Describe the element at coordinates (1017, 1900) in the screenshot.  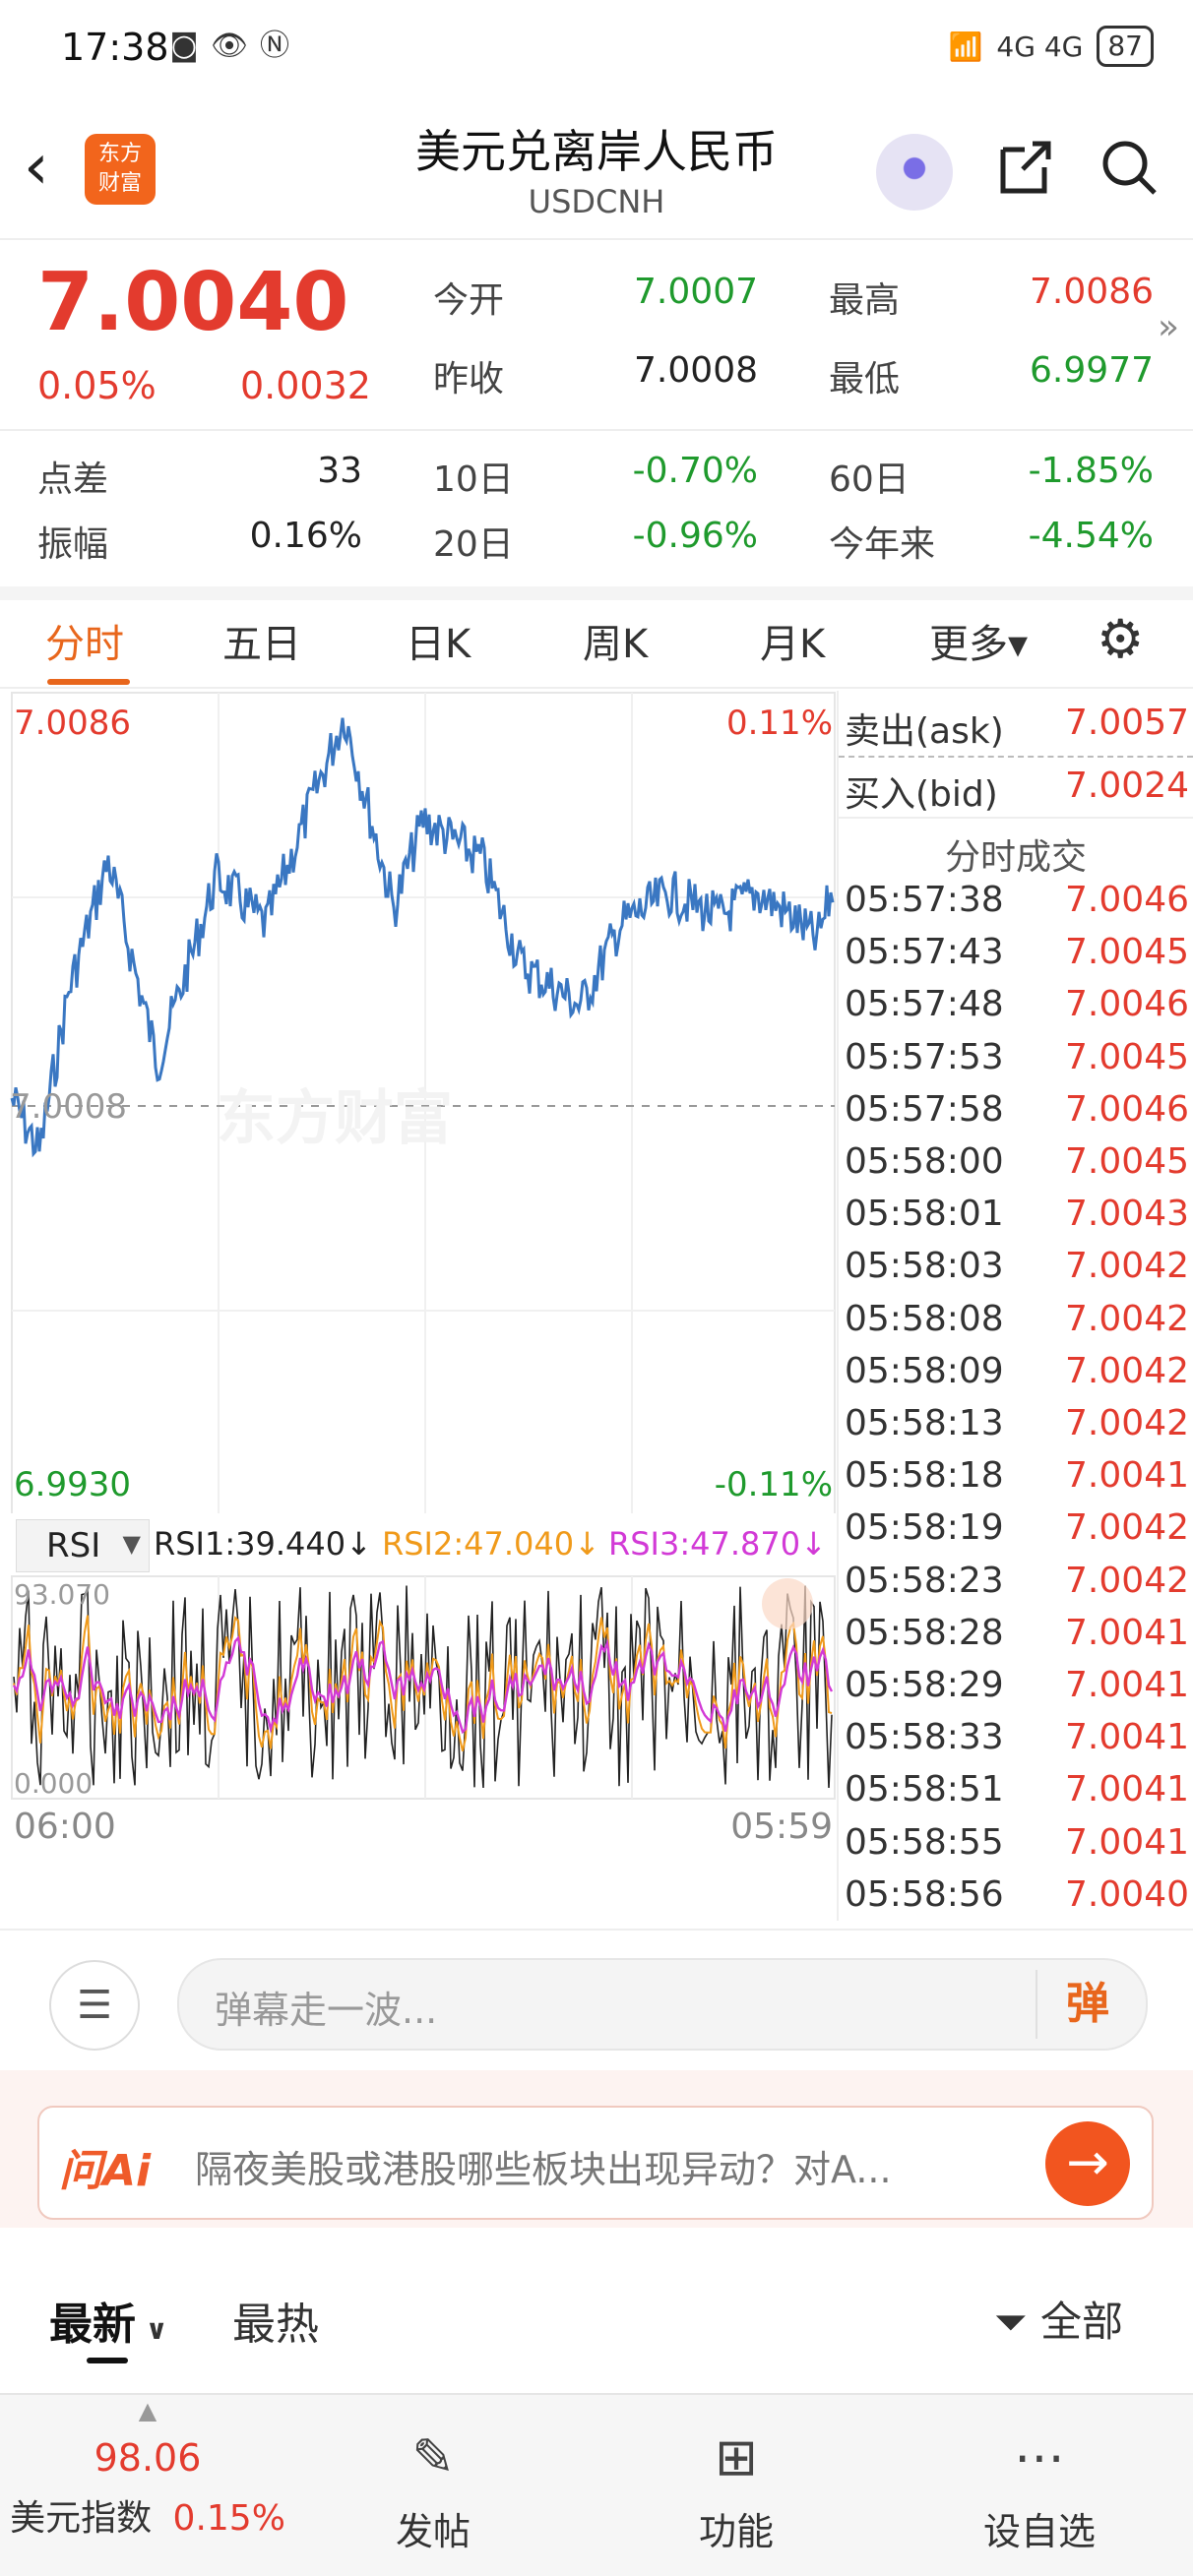
I see `trade-row: 05:58:56 7.0040` at that location.